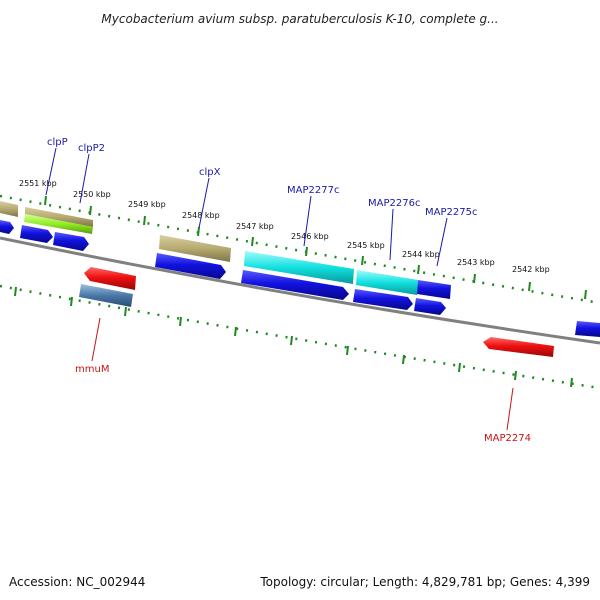 The height and width of the screenshot is (600, 600). Describe the element at coordinates (84, 178) in the screenshot. I see `leader-clpP2` at that location.